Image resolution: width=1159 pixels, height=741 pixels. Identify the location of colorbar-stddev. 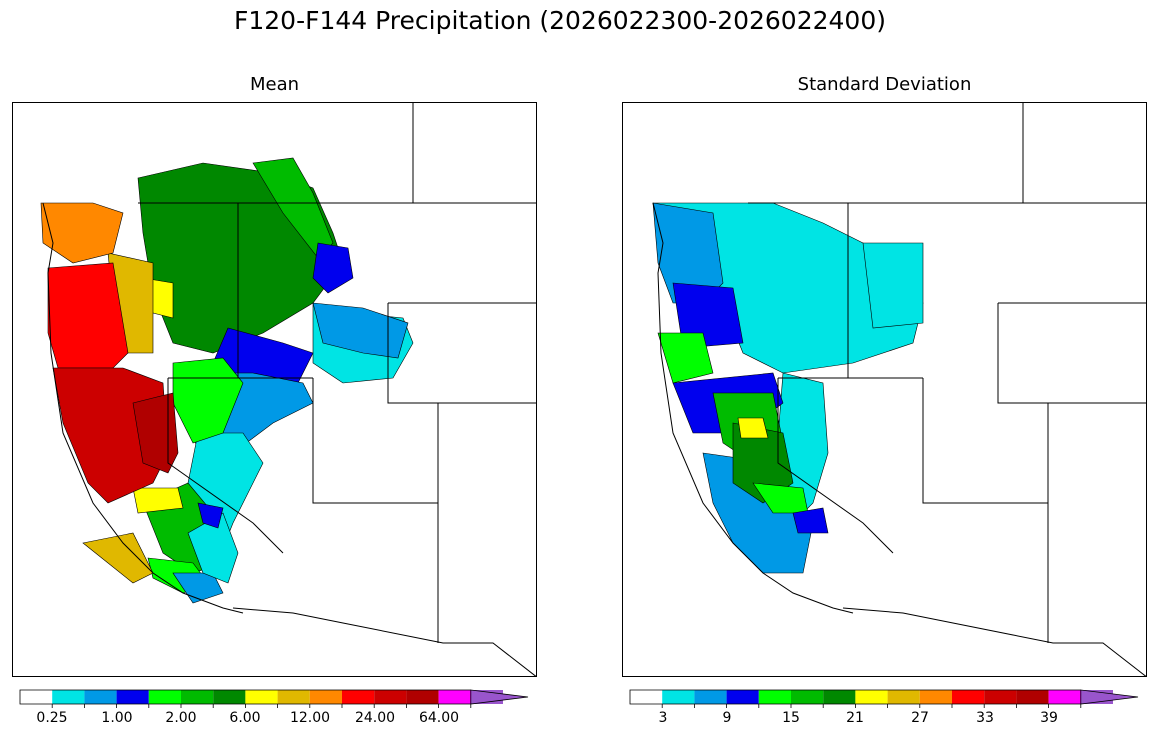
(884, 698).